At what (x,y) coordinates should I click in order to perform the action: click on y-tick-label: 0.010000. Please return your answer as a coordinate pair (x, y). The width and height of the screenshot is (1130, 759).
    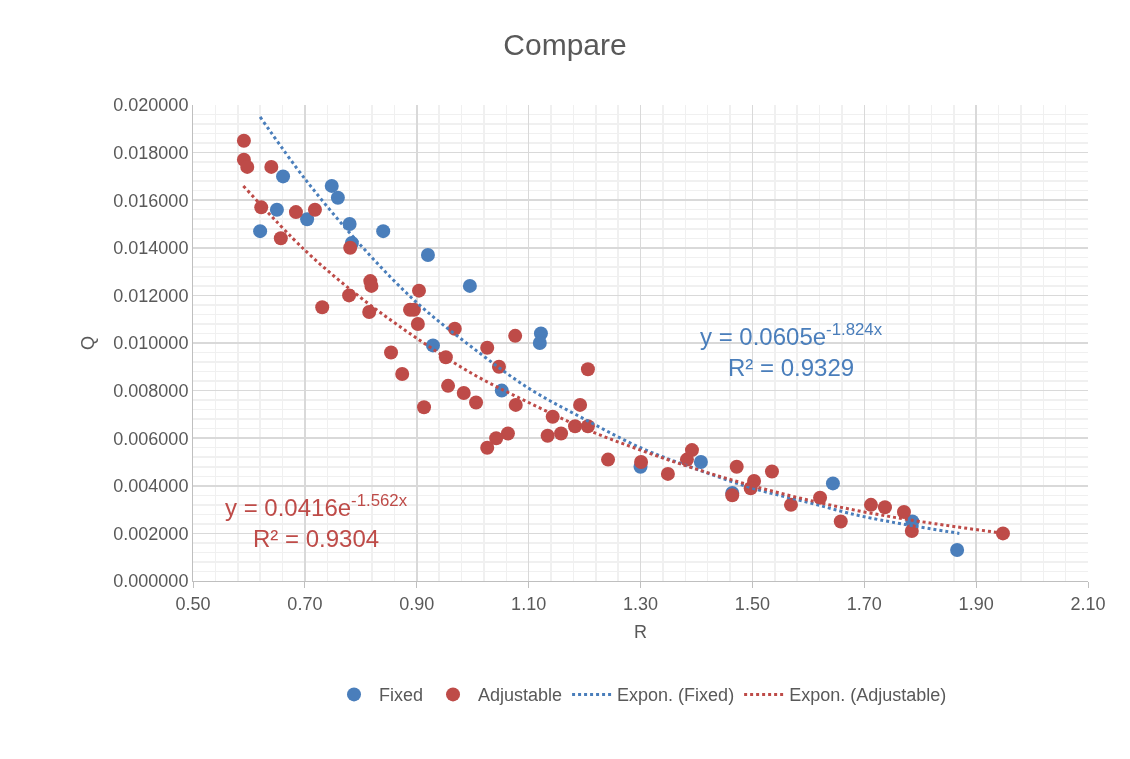
    Looking at the image, I should click on (151, 343).